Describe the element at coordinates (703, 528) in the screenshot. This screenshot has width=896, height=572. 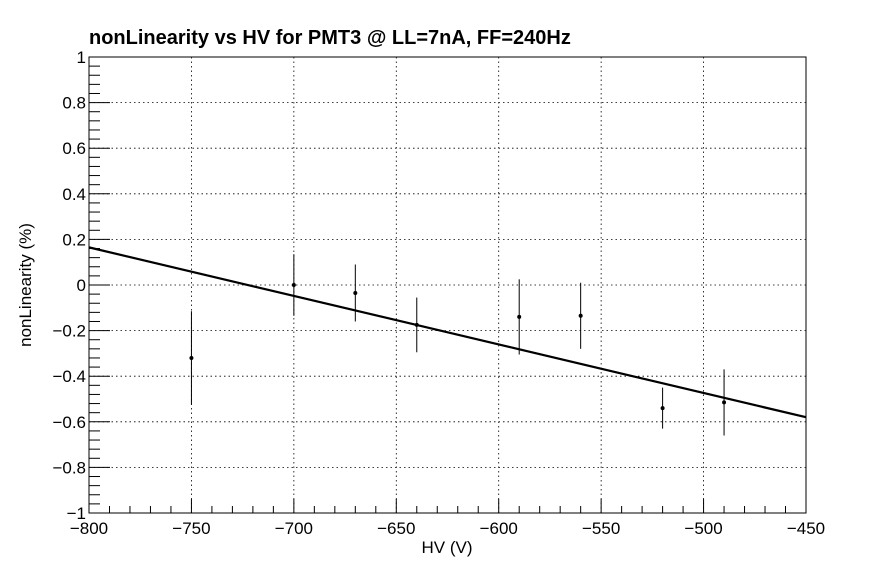
I see `x-tick-label: −500` at that location.